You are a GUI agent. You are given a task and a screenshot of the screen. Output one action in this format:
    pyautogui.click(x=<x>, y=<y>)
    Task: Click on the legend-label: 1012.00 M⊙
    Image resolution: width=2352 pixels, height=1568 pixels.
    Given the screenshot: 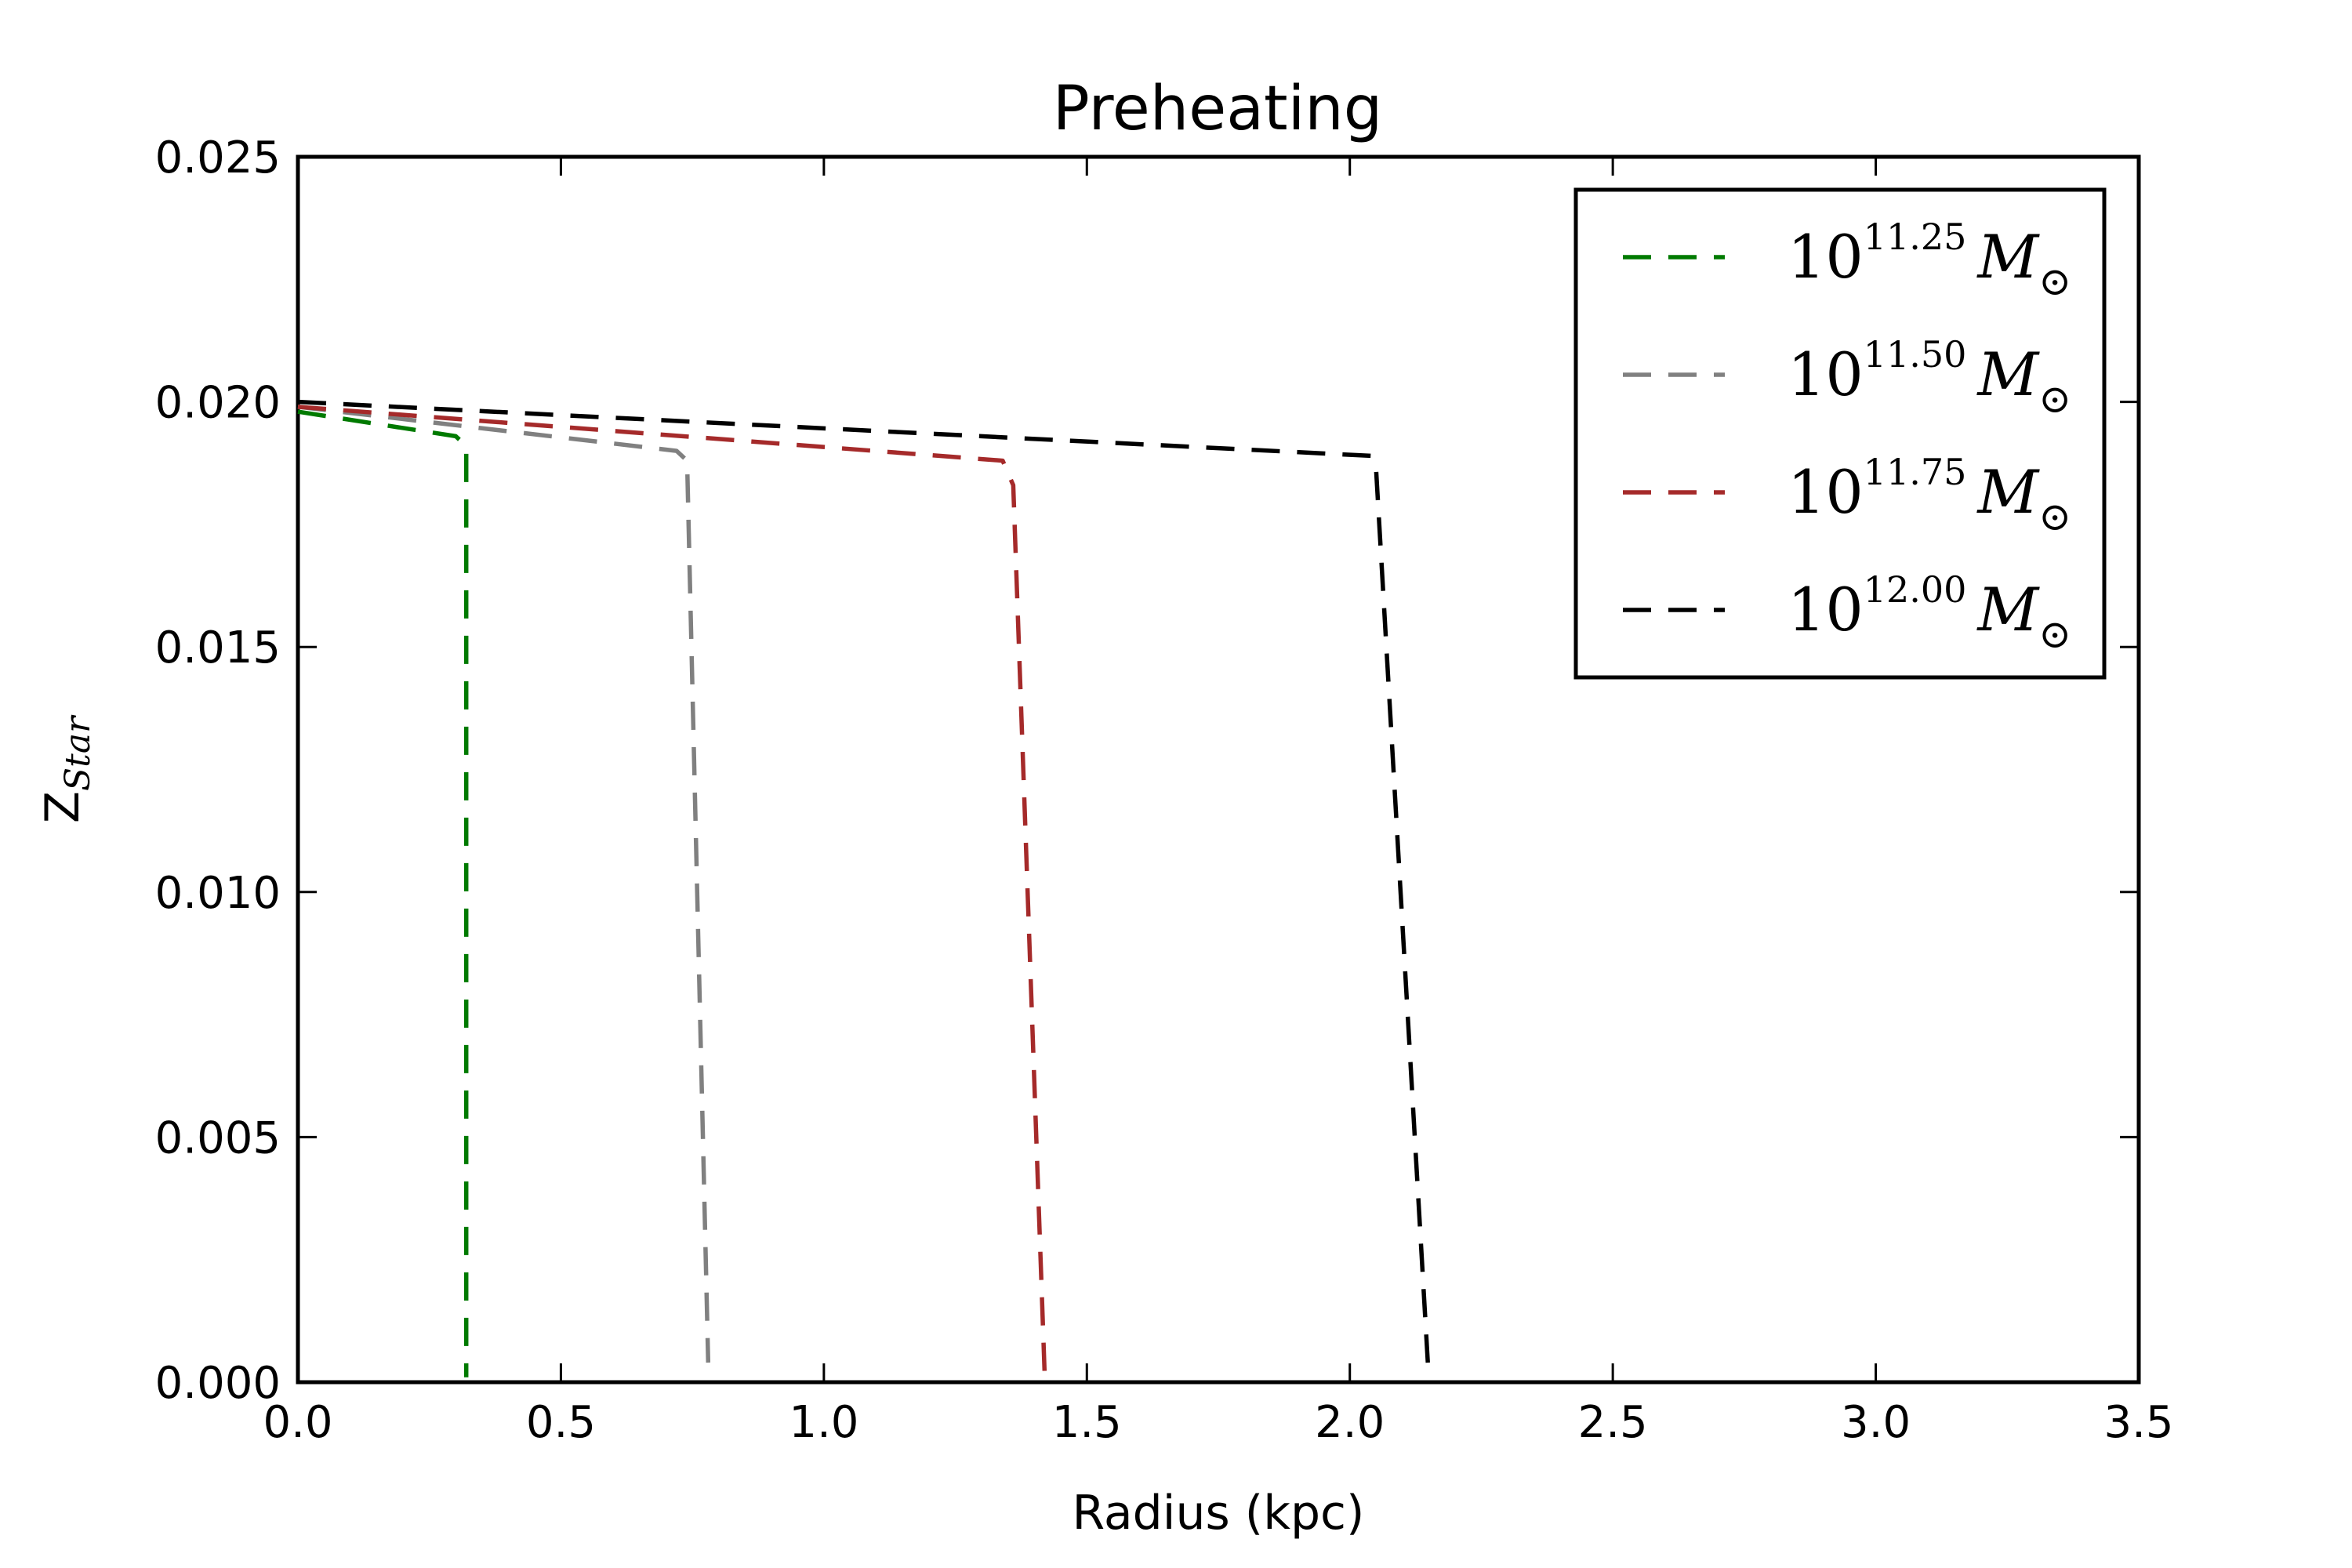 What is the action you would take?
    pyautogui.click(x=1930, y=612)
    